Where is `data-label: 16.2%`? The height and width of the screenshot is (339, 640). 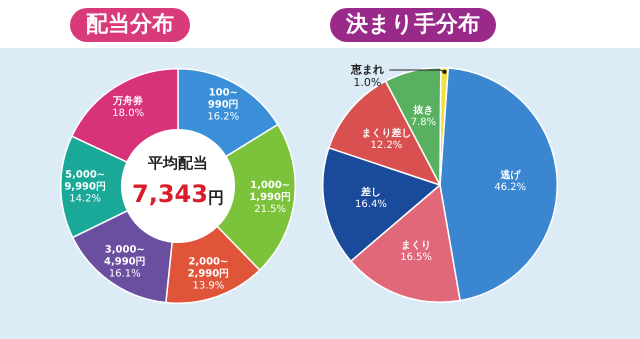
data-label: 16.2% is located at coordinates (223, 117).